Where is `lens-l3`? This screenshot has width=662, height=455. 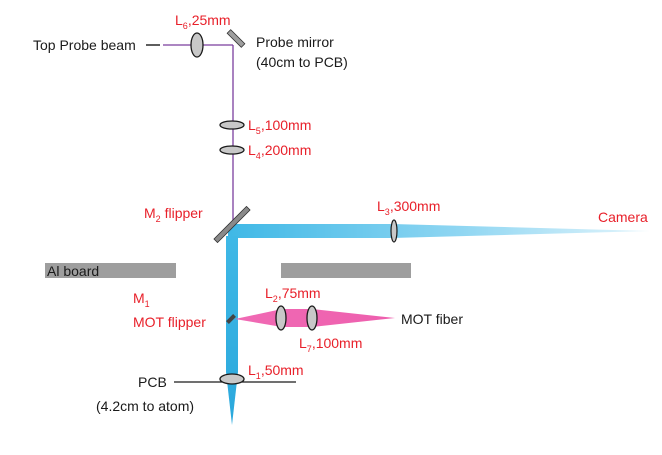 lens-l3 is located at coordinates (394, 231).